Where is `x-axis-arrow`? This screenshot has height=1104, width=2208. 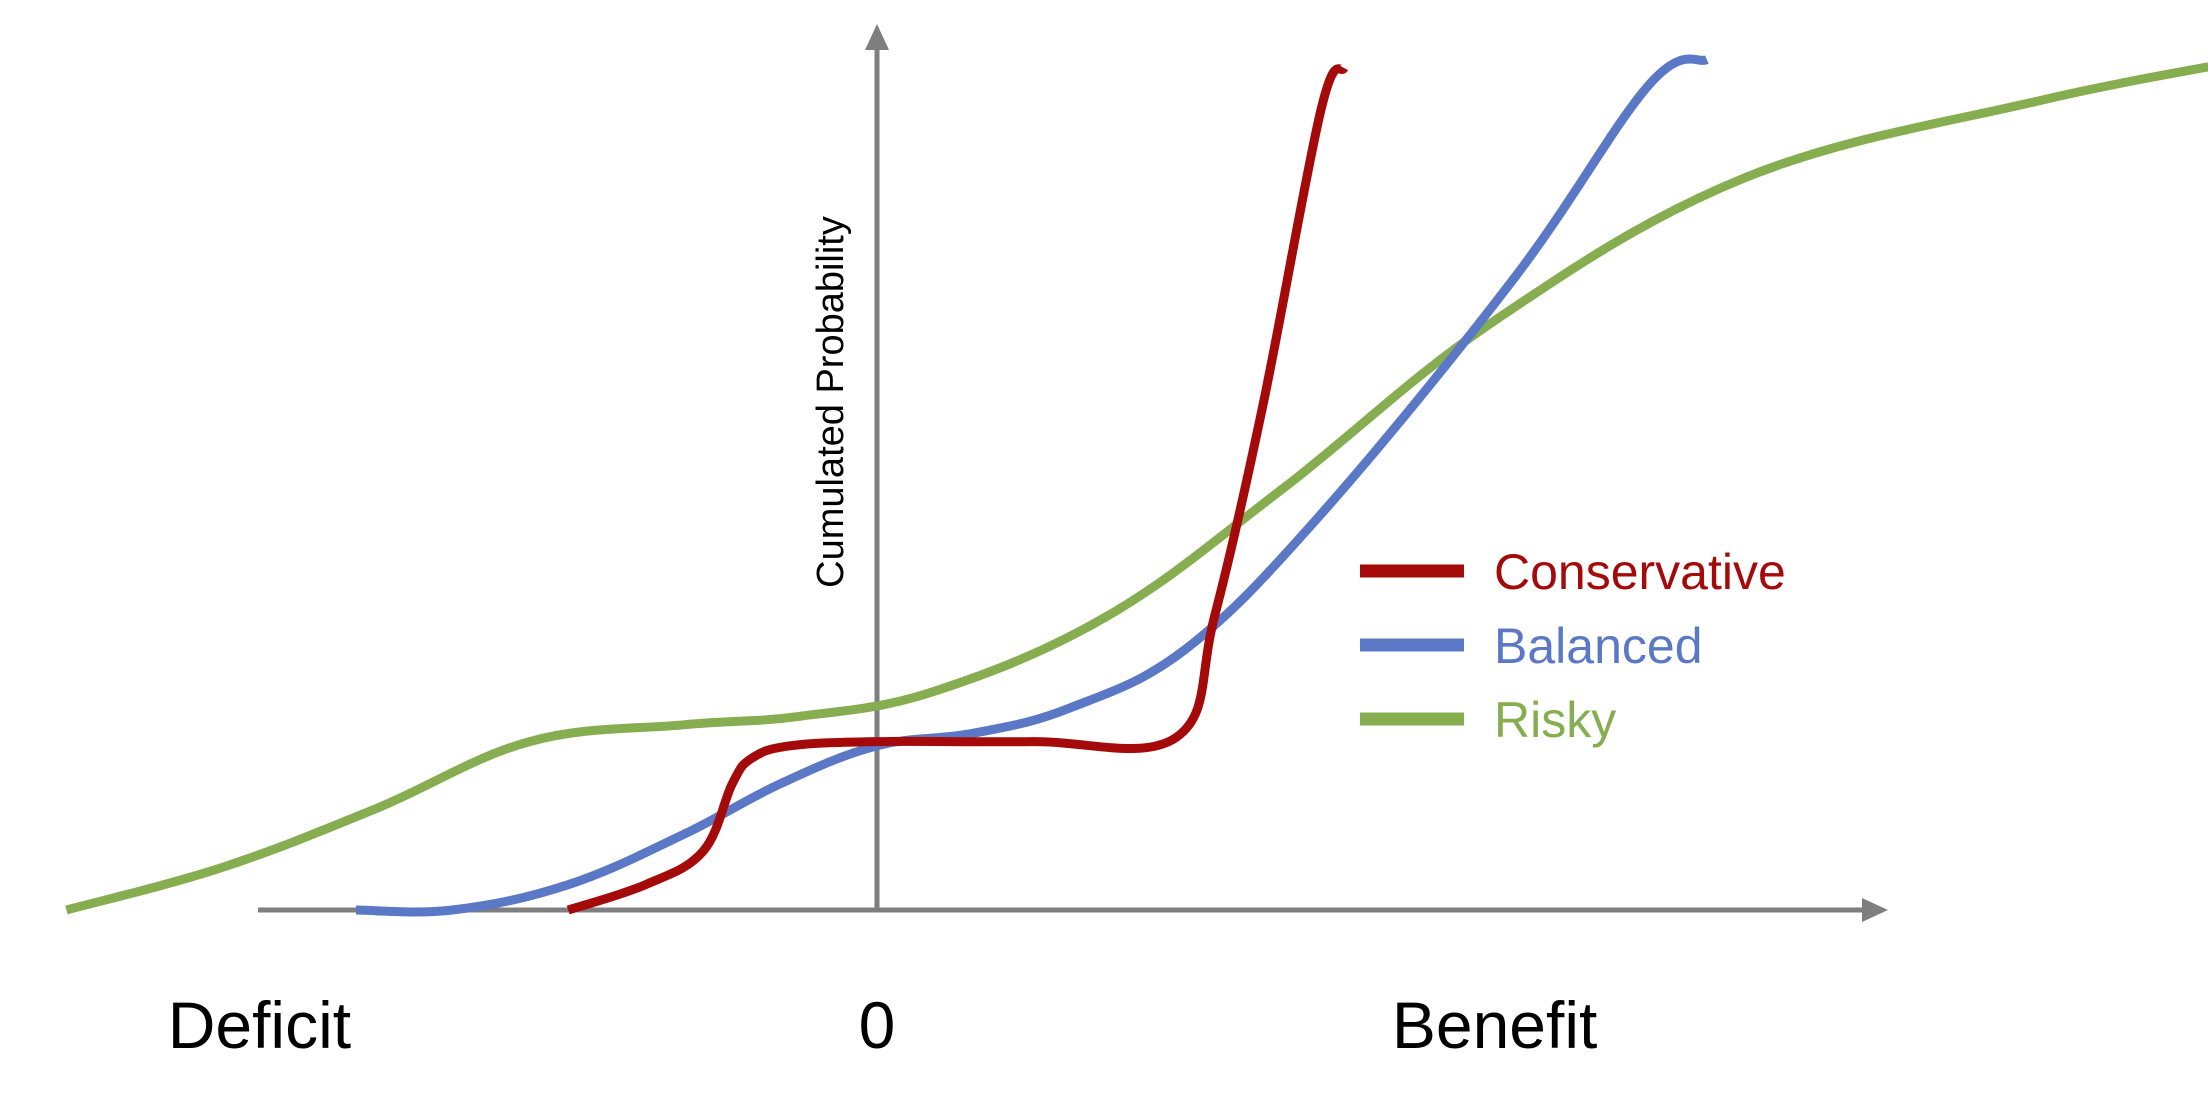 x-axis-arrow is located at coordinates (1875, 910).